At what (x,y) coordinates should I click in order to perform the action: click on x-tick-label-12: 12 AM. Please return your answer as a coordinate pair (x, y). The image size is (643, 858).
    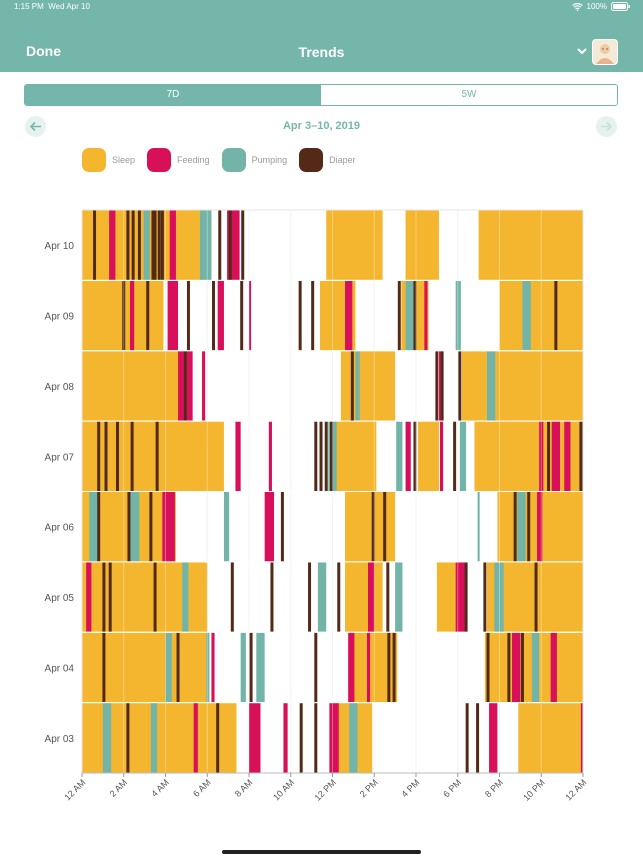
    Looking at the image, I should click on (575, 789).